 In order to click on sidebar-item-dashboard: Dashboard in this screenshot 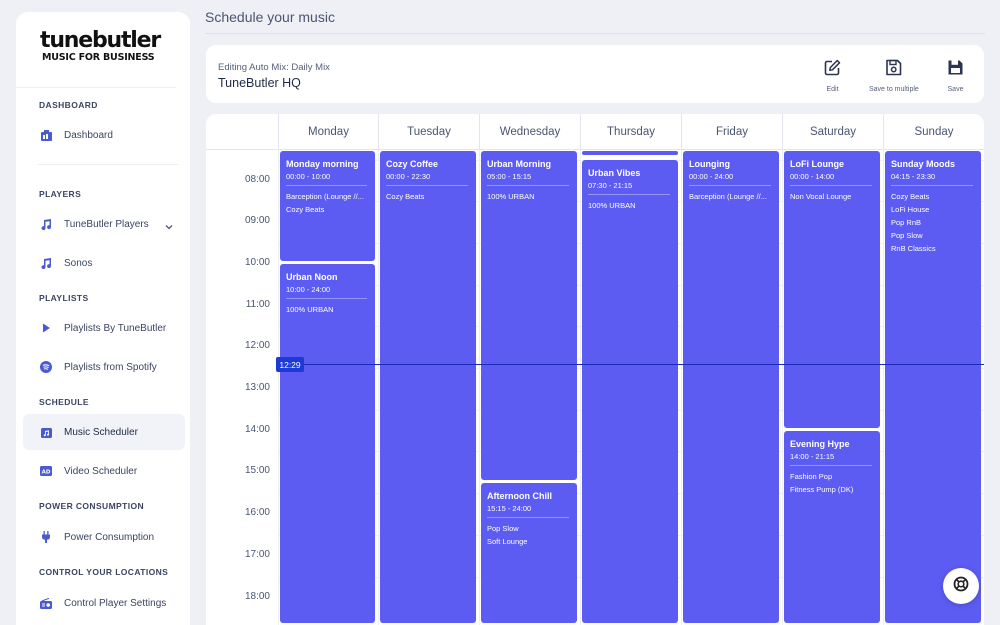, I will do `click(104, 135)`.